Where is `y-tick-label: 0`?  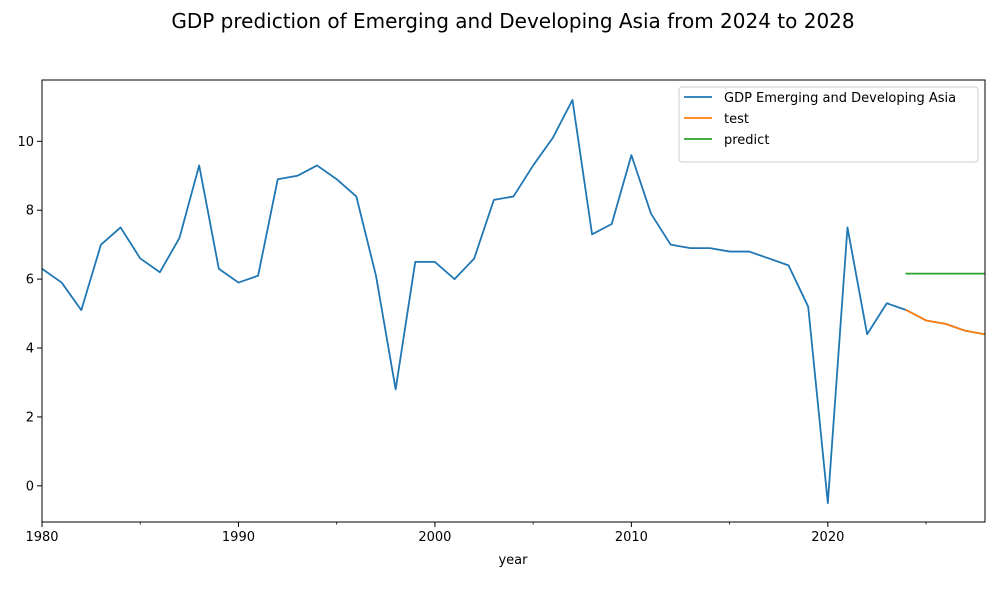
y-tick-label: 0 is located at coordinates (30, 486).